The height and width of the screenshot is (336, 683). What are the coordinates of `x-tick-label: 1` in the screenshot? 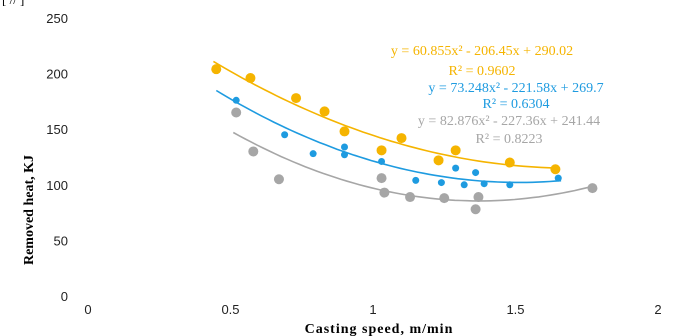 It's located at (372, 309).